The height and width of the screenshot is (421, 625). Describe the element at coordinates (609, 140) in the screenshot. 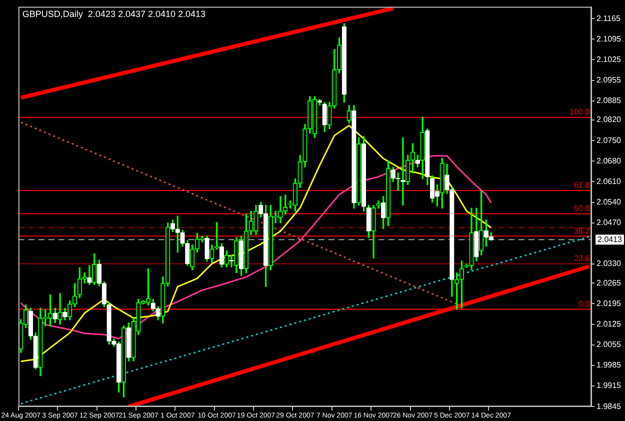

I see `y-tick-label: 2.0750` at that location.